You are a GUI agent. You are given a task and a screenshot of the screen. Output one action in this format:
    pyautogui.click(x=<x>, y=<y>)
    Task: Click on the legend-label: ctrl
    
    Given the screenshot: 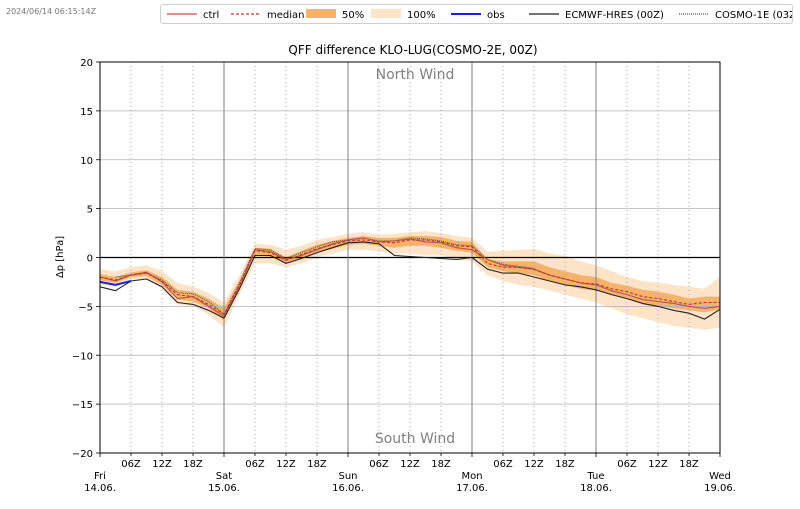 What is the action you would take?
    pyautogui.click(x=211, y=15)
    